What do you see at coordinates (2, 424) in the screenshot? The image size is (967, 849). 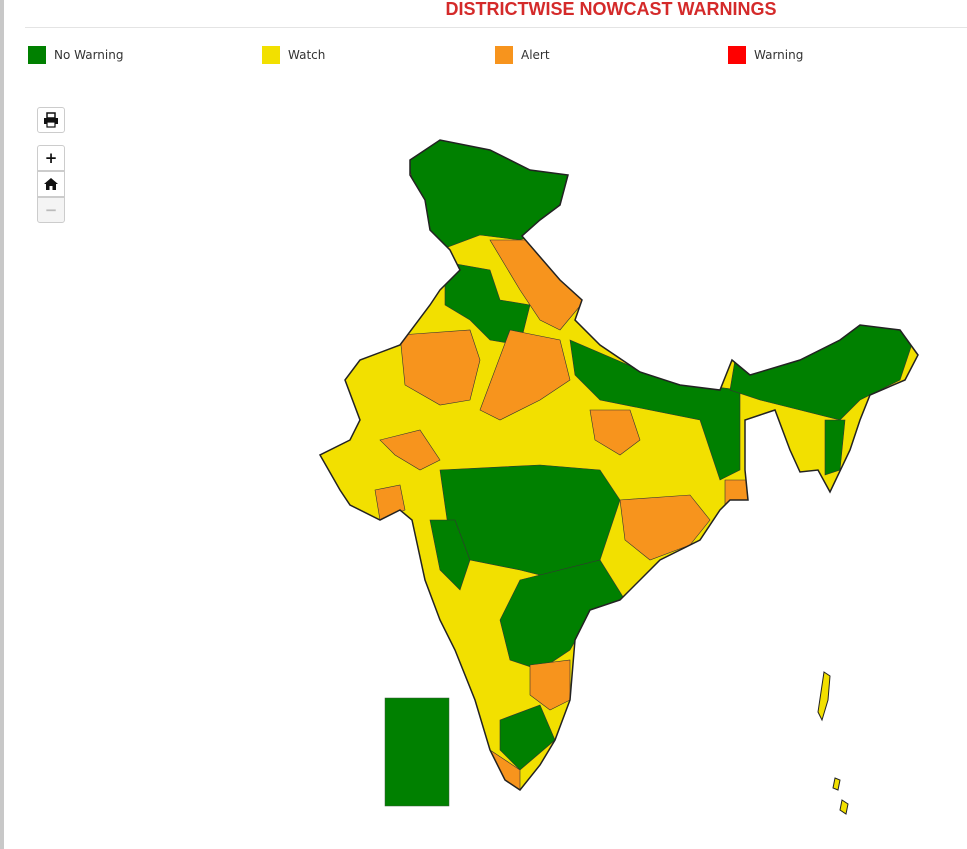 I see `scrollbar-edge` at bounding box center [2, 424].